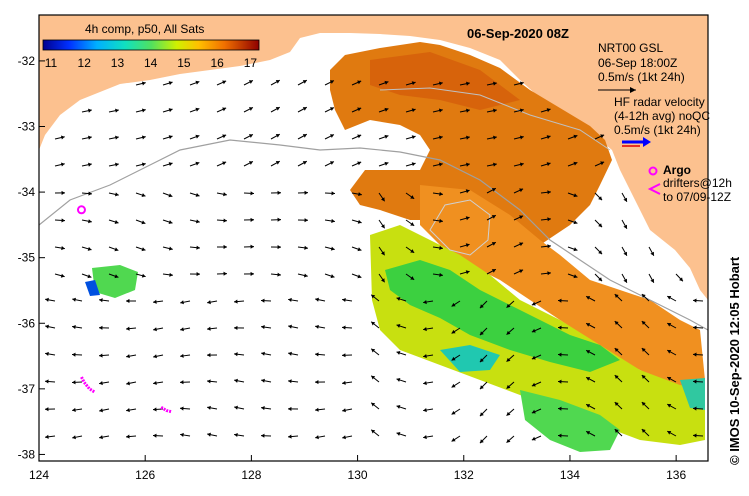 Image resolution: width=749 pixels, height=496 pixels. I want to click on drifter-legend-icon, so click(654, 189).